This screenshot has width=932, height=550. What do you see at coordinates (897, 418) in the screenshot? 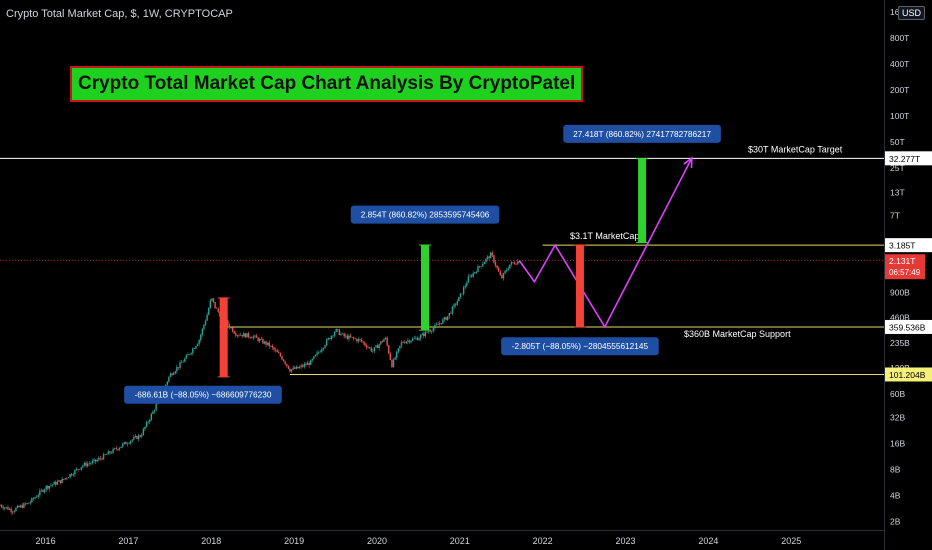
I see `y-tick-label: 32B` at bounding box center [897, 418].